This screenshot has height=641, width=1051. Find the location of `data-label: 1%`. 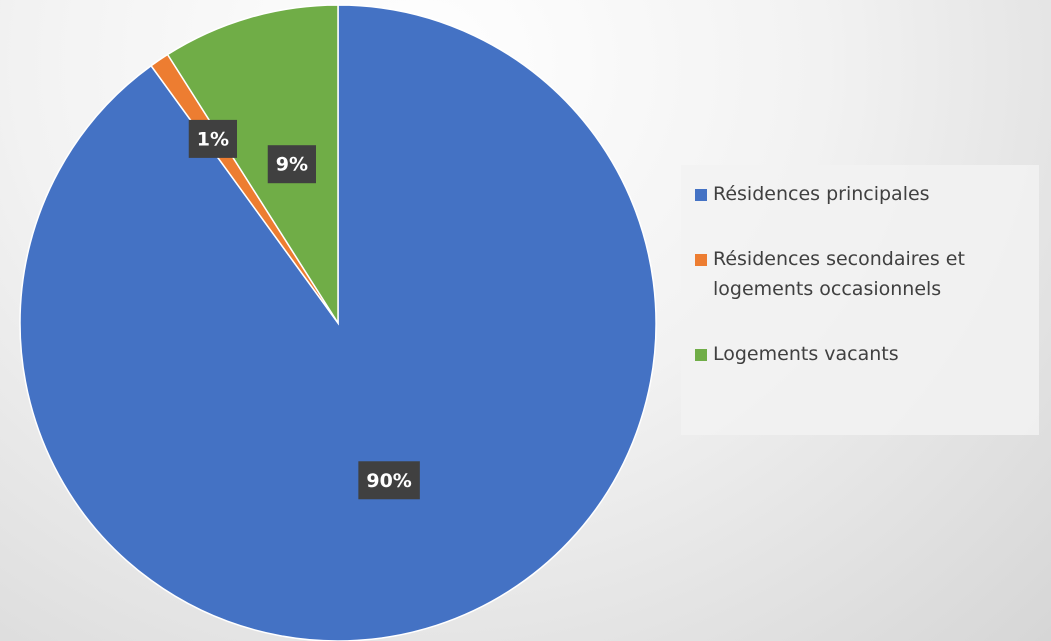

data-label: 1% is located at coordinates (213, 139).